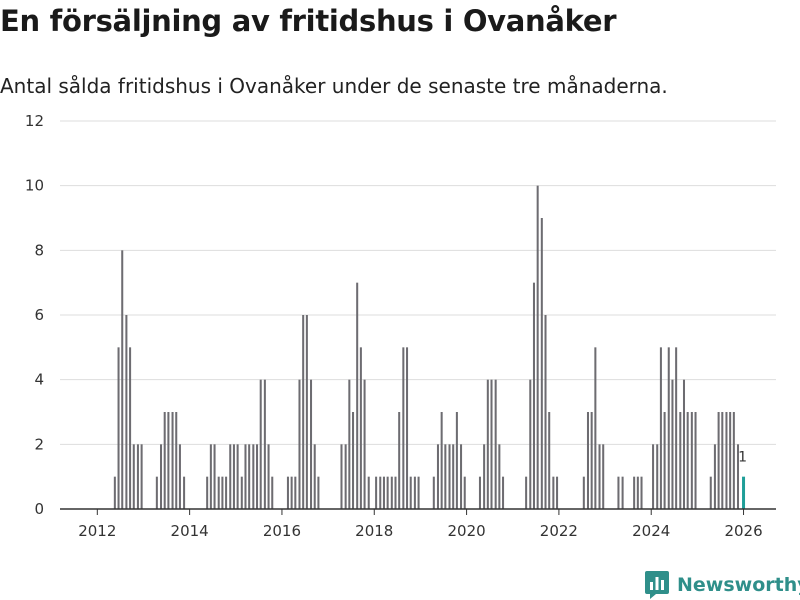 This screenshot has width=800, height=600. Describe the element at coordinates (743, 531) in the screenshot. I see `x-tick-label: 2026` at that location.